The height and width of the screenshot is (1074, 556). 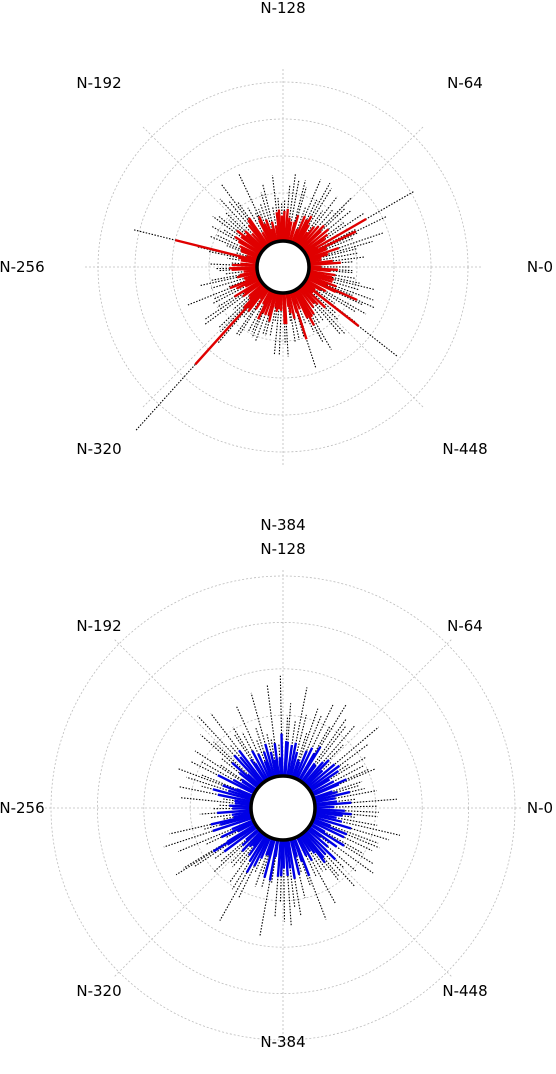 What do you see at coordinates (282, 805) in the screenshot?
I see `bars` at bounding box center [282, 805].